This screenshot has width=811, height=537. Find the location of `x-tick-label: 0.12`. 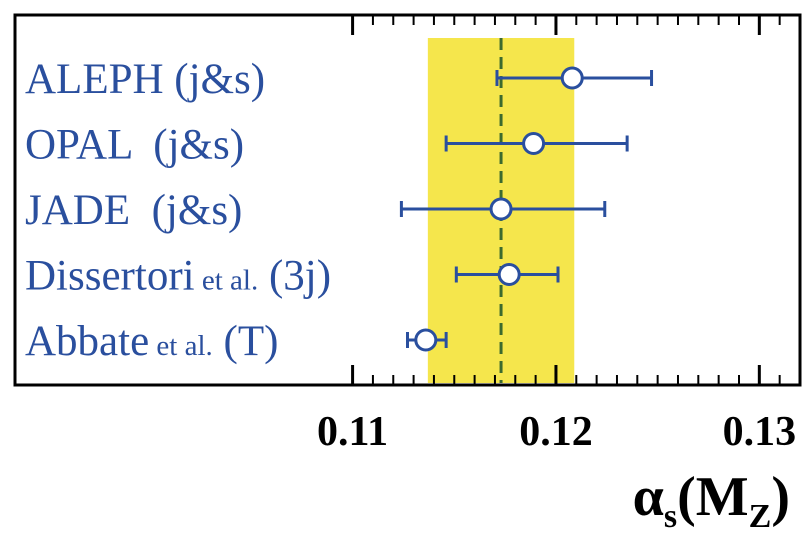

x-tick-label: 0.12 is located at coordinates (556, 432).